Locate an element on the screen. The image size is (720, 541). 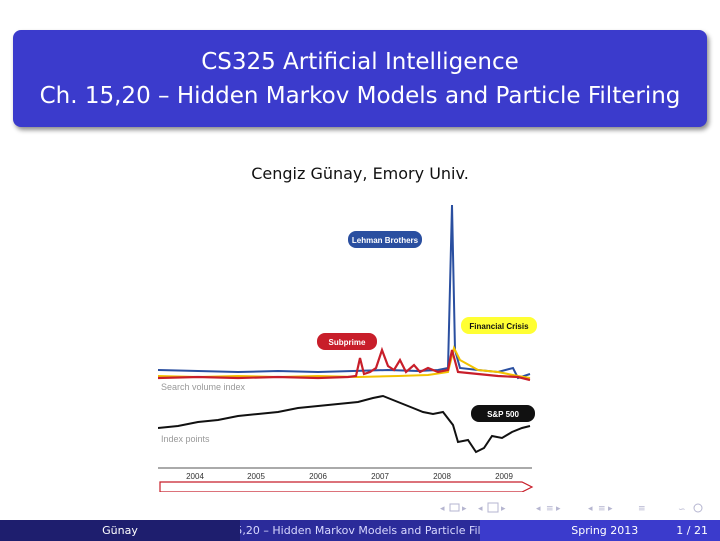
nav-section-icon: ≡ is located at coordinates (550, 509).